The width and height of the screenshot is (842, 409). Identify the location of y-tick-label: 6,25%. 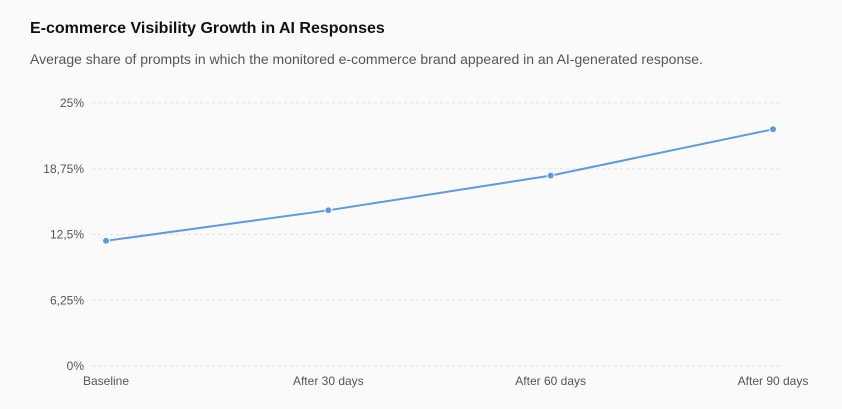
(67, 300).